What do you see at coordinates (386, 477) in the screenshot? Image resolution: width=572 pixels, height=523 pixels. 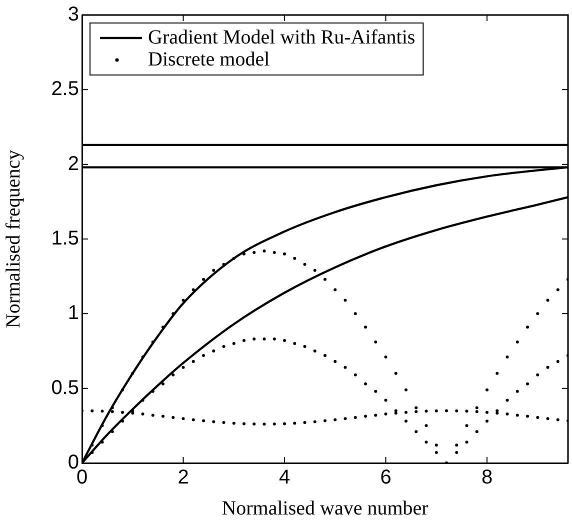 I see `x-tick-label: 6` at bounding box center [386, 477].